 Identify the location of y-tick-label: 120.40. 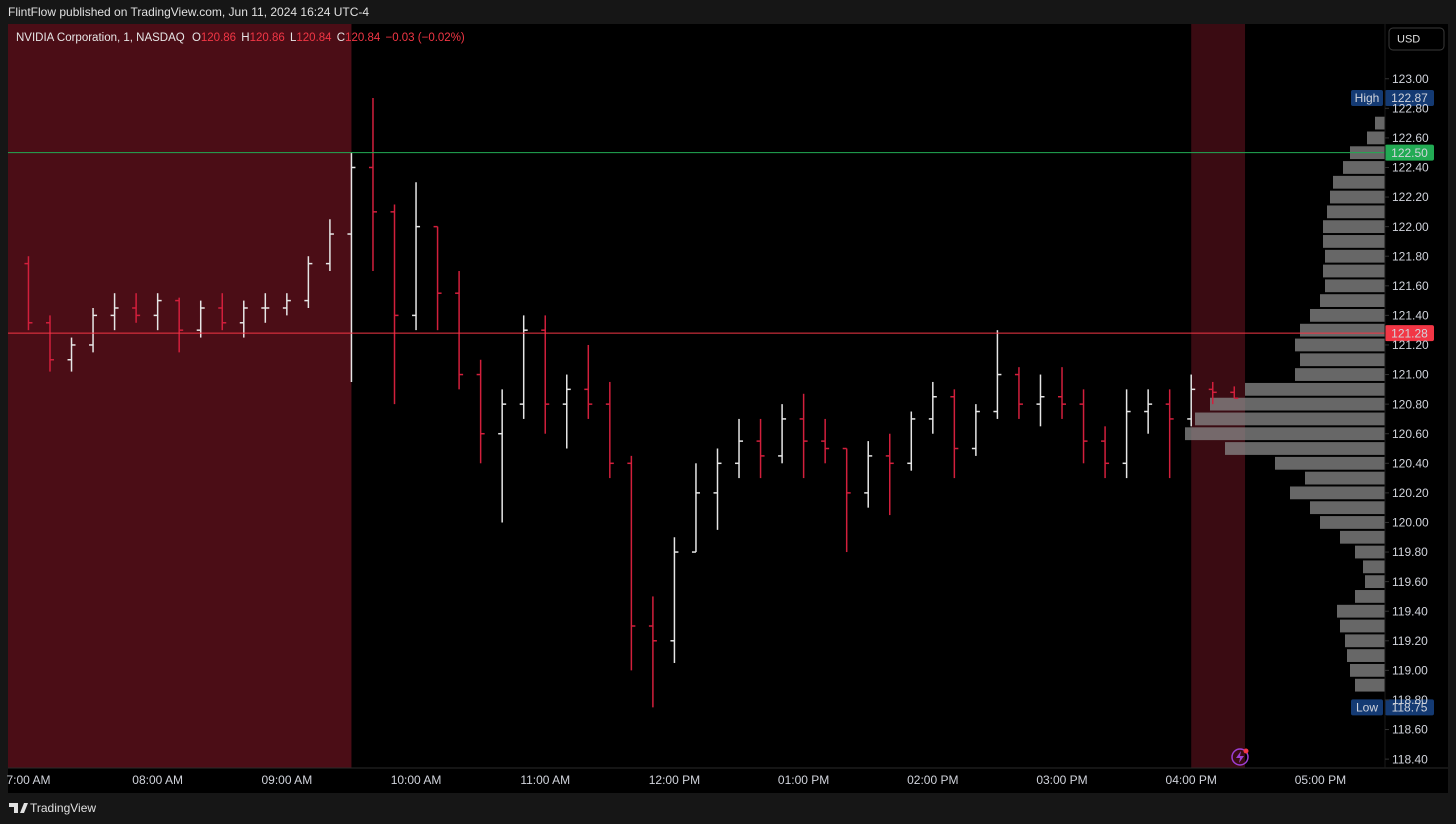
(1410, 463).